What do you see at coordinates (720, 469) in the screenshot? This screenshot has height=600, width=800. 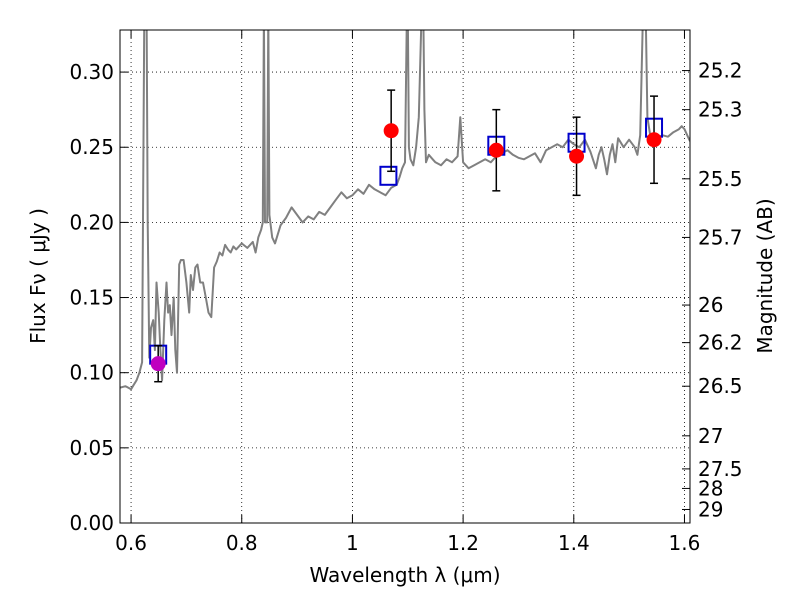 I see `mag-tick-label: 27.5` at bounding box center [720, 469].